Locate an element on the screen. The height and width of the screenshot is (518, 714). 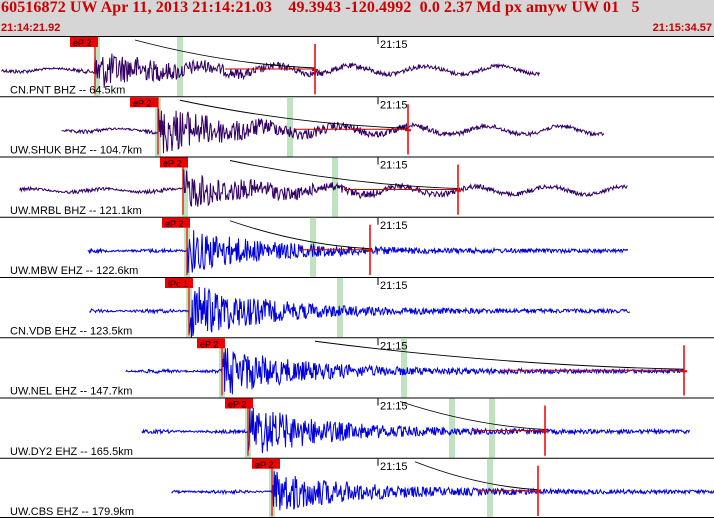
station-label: UW.NEL EHZ -- 147.7km is located at coordinates (71, 392).